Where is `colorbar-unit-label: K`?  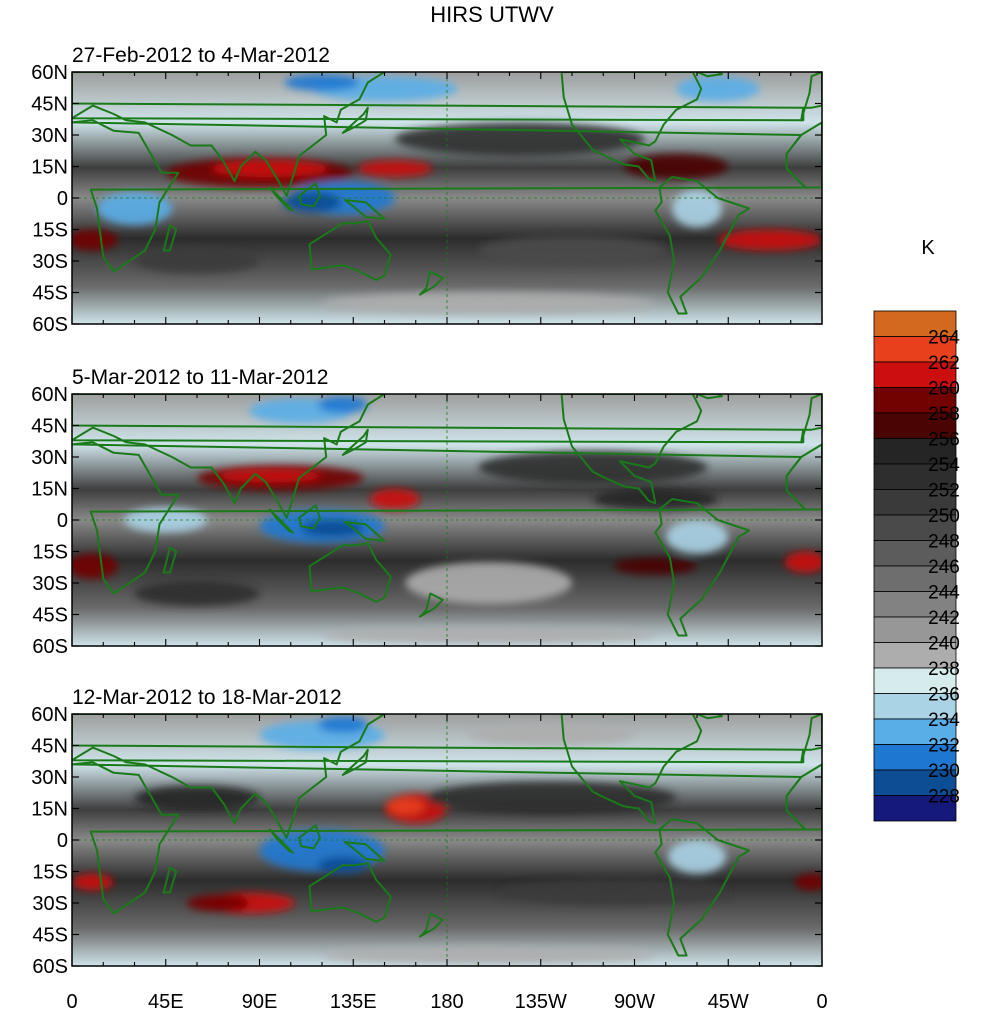 colorbar-unit-label: K is located at coordinates (928, 248).